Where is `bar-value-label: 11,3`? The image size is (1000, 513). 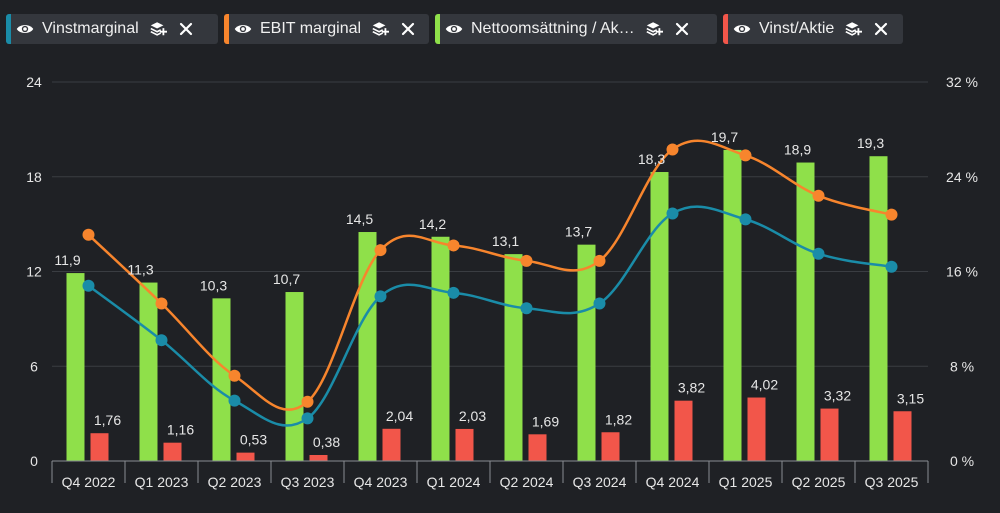
bar-value-label: 11,3 is located at coordinates (140, 270).